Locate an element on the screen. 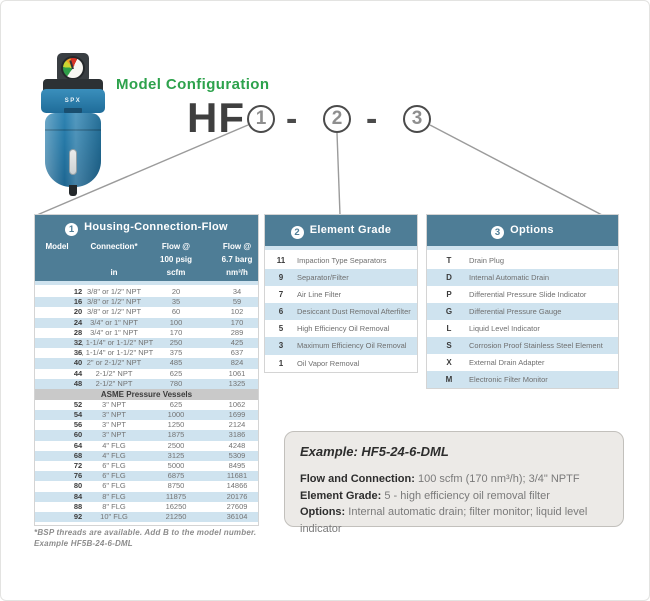  col-header-flow-nm3: Flow @ 6.7 barg nm³/h is located at coordinates (237, 259).